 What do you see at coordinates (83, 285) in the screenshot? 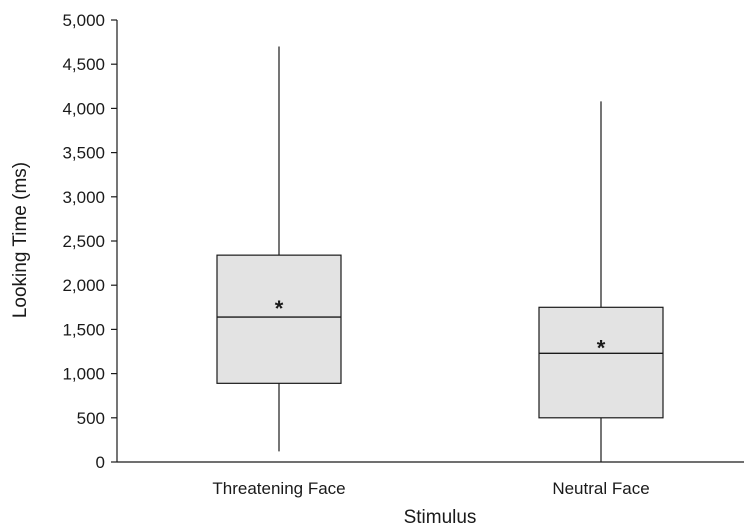
I see `y-tick-label: 2,000` at bounding box center [83, 285].